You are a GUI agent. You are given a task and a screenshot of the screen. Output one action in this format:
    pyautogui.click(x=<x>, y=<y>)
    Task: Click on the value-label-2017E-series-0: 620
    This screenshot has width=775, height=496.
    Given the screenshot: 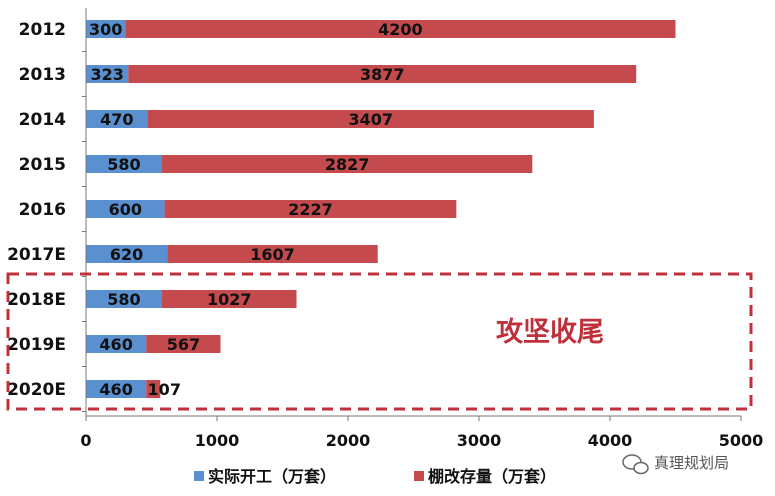 What is the action you would take?
    pyautogui.click(x=126, y=254)
    